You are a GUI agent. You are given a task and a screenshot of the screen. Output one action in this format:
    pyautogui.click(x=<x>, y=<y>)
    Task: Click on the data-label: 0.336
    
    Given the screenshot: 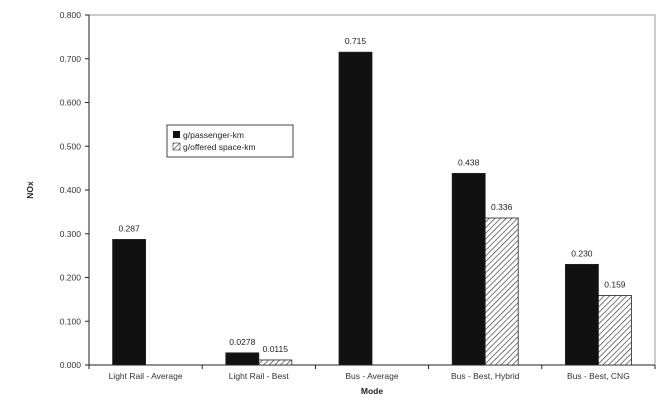 What is the action you would take?
    pyautogui.click(x=502, y=207)
    